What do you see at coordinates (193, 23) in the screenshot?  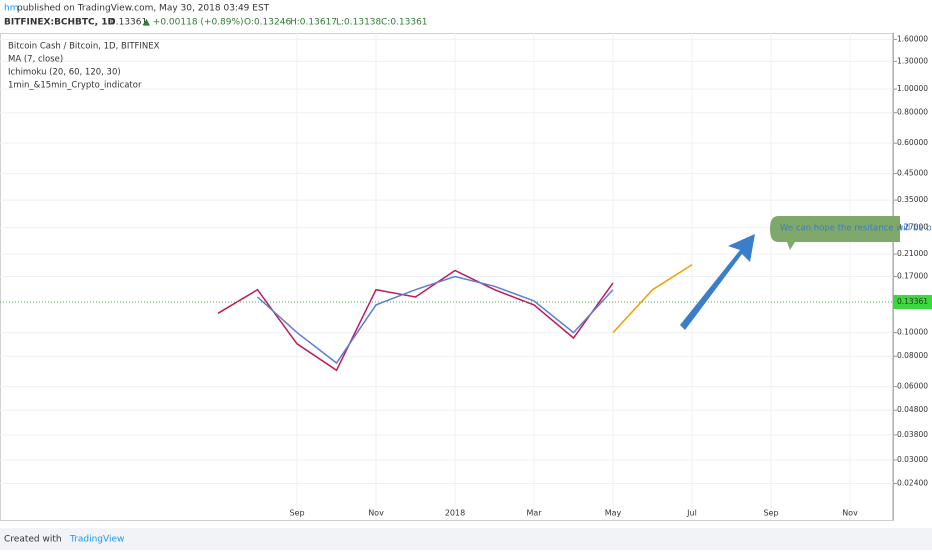 I see `change: ▲ +0.00118 (+0.89%)` at bounding box center [193, 23].